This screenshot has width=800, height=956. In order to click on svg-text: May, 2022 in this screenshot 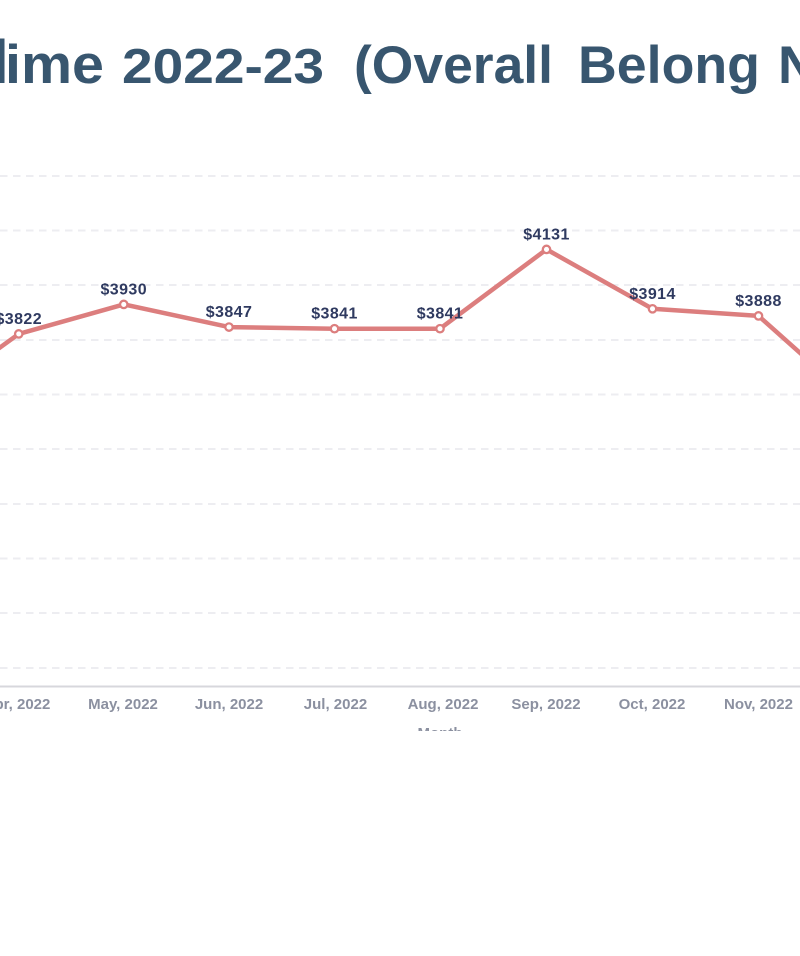, I will do `click(123, 704)`.